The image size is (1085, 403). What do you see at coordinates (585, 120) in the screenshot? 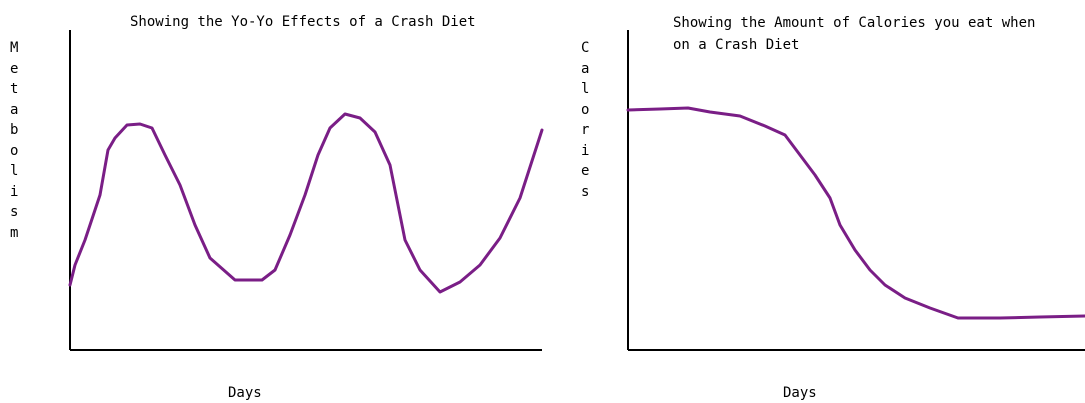
I see `y-axis-label: Calories` at bounding box center [585, 120].